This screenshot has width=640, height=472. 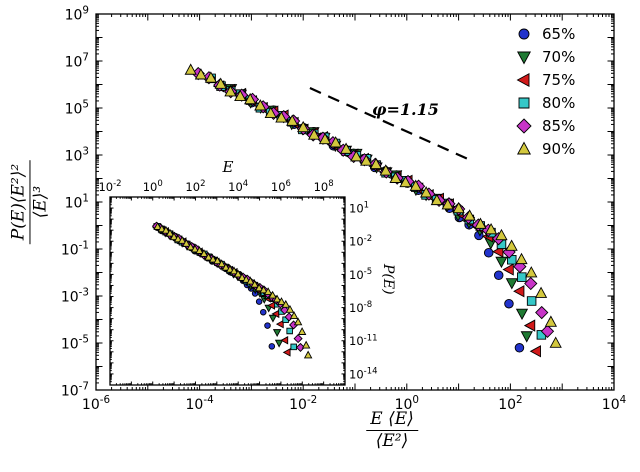 I want to click on svg-text: 10⁷, so click(x=77, y=60).